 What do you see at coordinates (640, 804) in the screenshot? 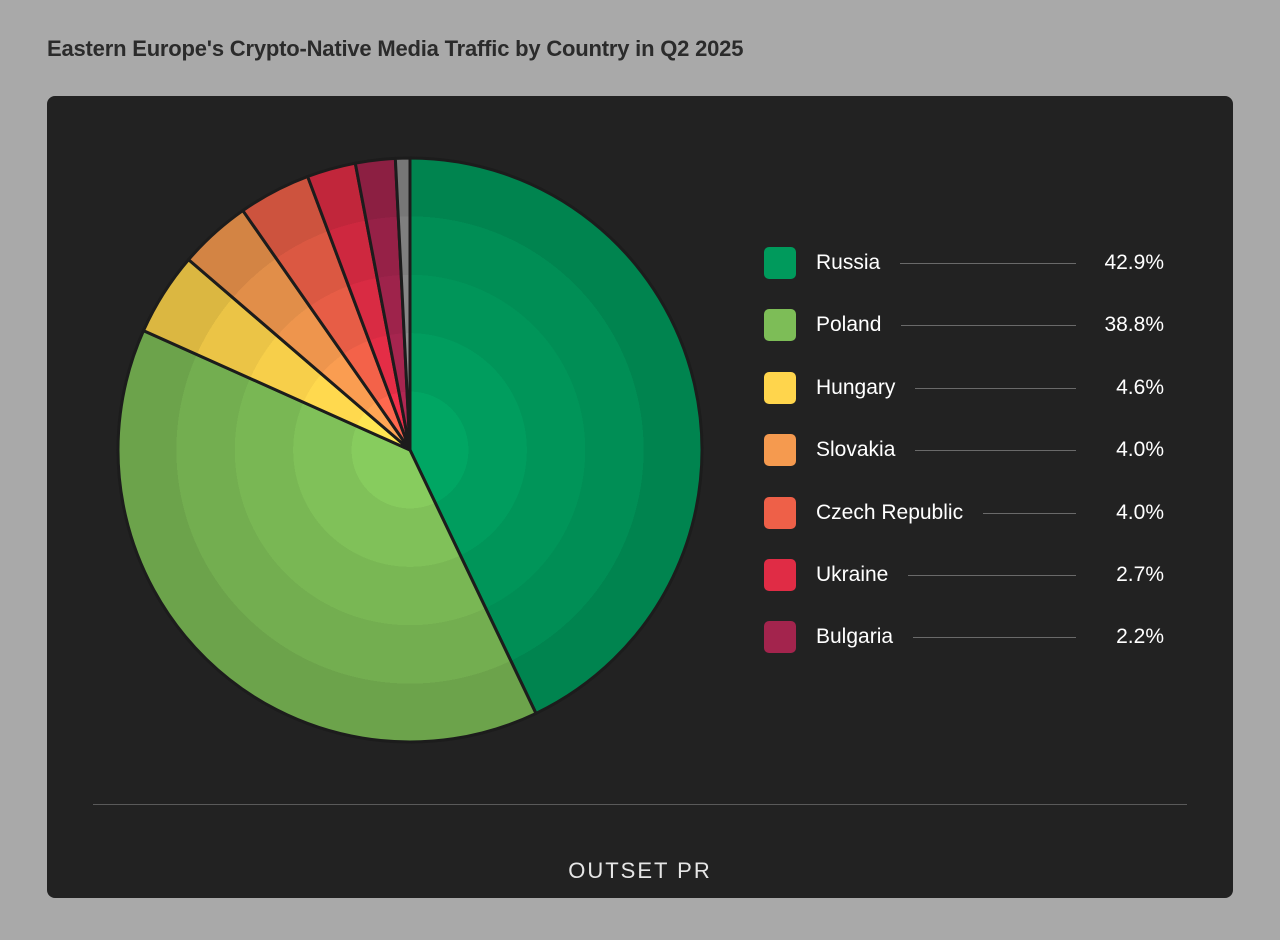
I see `footer-divider` at bounding box center [640, 804].